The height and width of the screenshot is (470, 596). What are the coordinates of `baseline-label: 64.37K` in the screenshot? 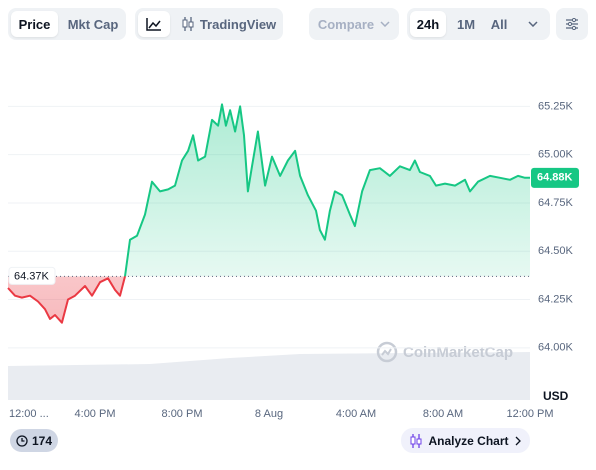 It's located at (32, 276).